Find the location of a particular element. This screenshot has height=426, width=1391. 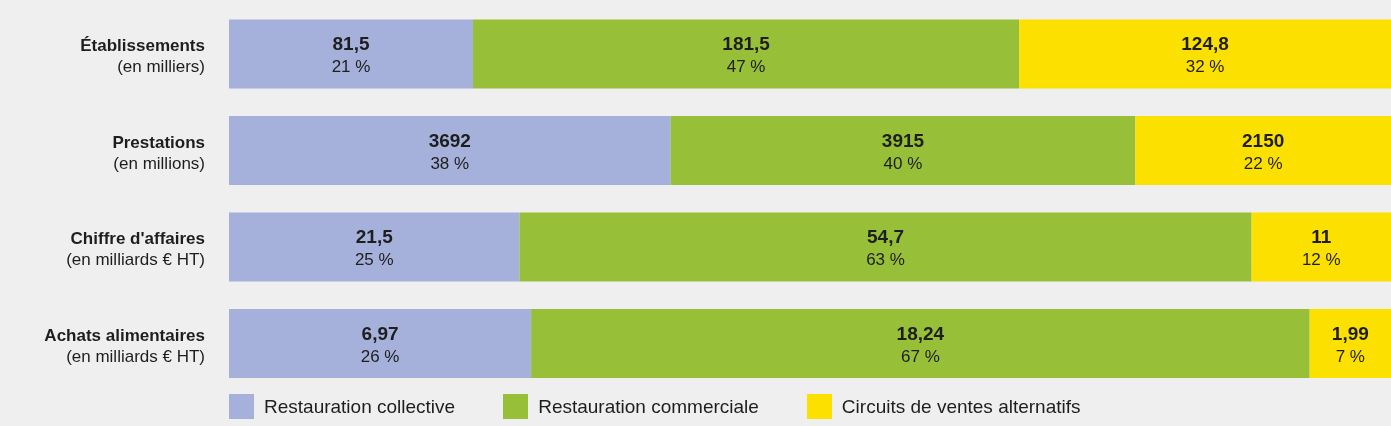

data-label: 11 12 % is located at coordinates (1321, 248).